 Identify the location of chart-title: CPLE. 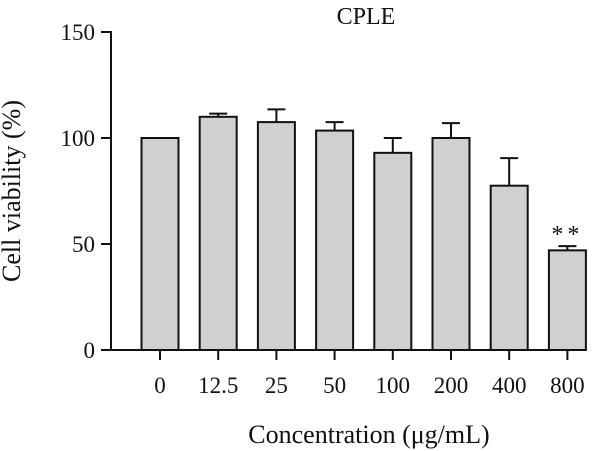
(366, 17).